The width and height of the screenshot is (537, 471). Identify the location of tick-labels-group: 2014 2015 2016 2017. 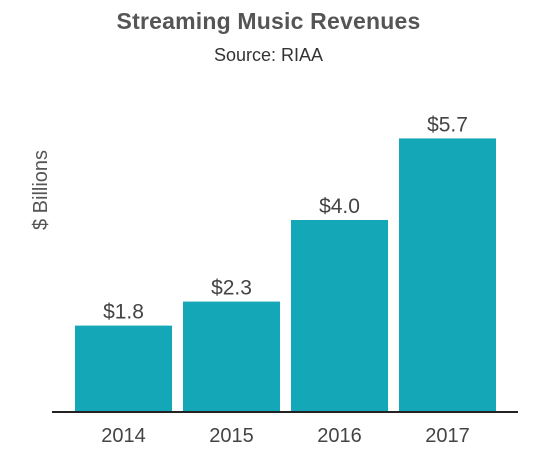
(285, 436).